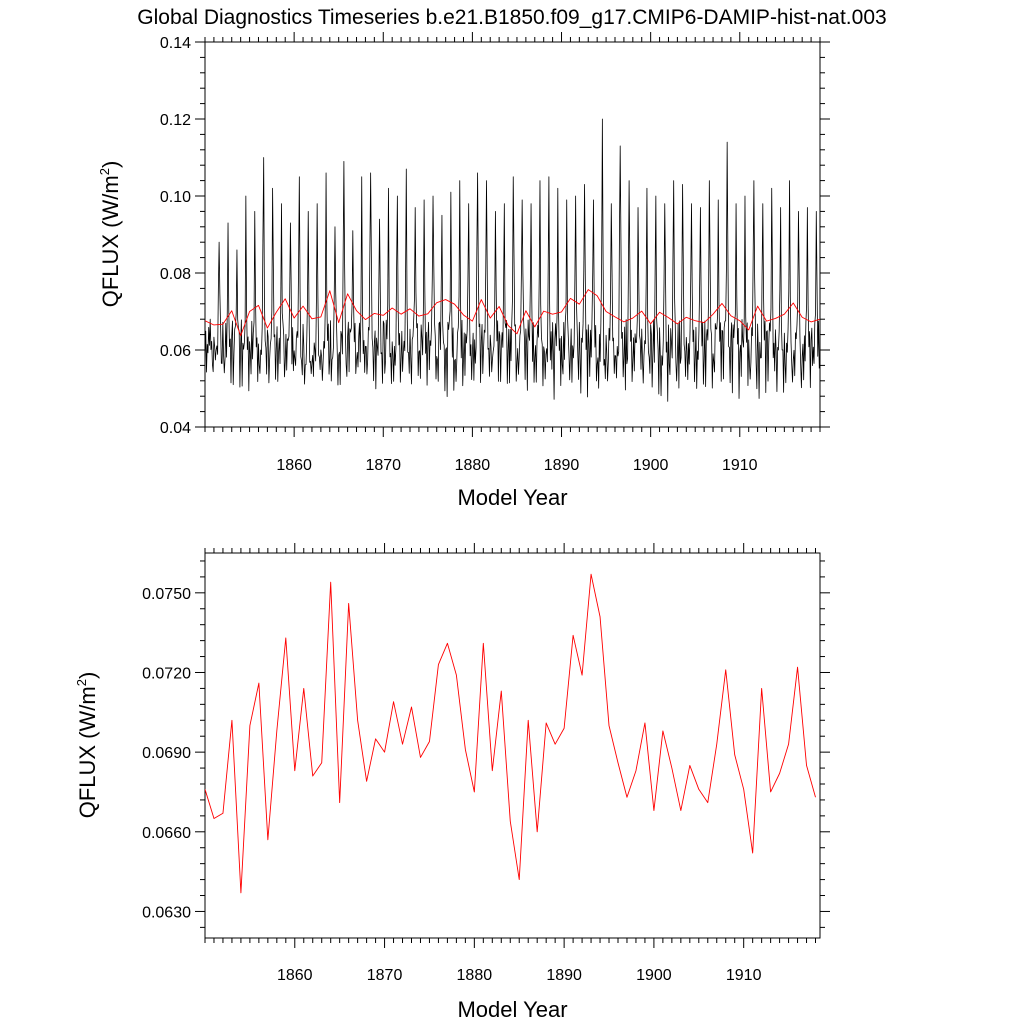 Image resolution: width=1024 pixels, height=1024 pixels. Describe the element at coordinates (166, 912) in the screenshot. I see `y-tick-label: 0.0630` at that location.